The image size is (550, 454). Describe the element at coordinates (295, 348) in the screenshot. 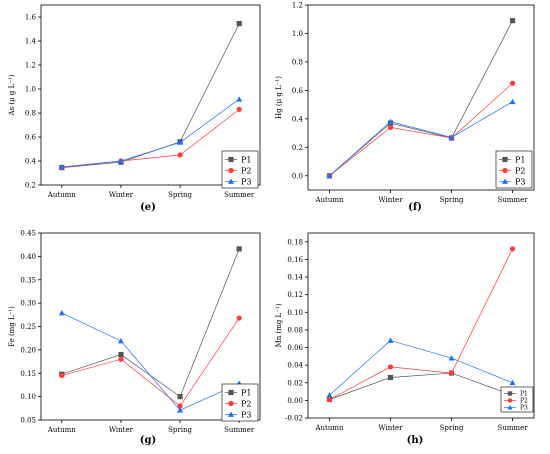

I see `y-tick-label: 0.06` at that location.